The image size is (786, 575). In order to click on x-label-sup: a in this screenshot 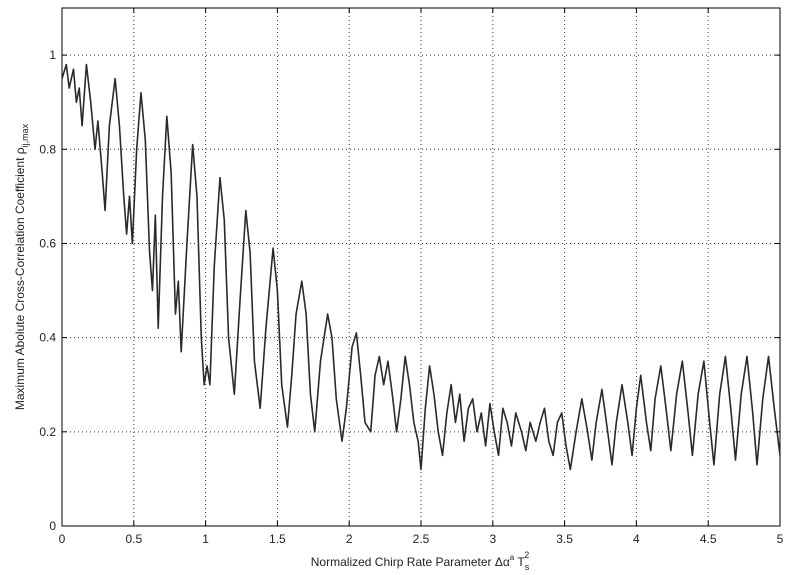, I will do `click(512, 557)`.